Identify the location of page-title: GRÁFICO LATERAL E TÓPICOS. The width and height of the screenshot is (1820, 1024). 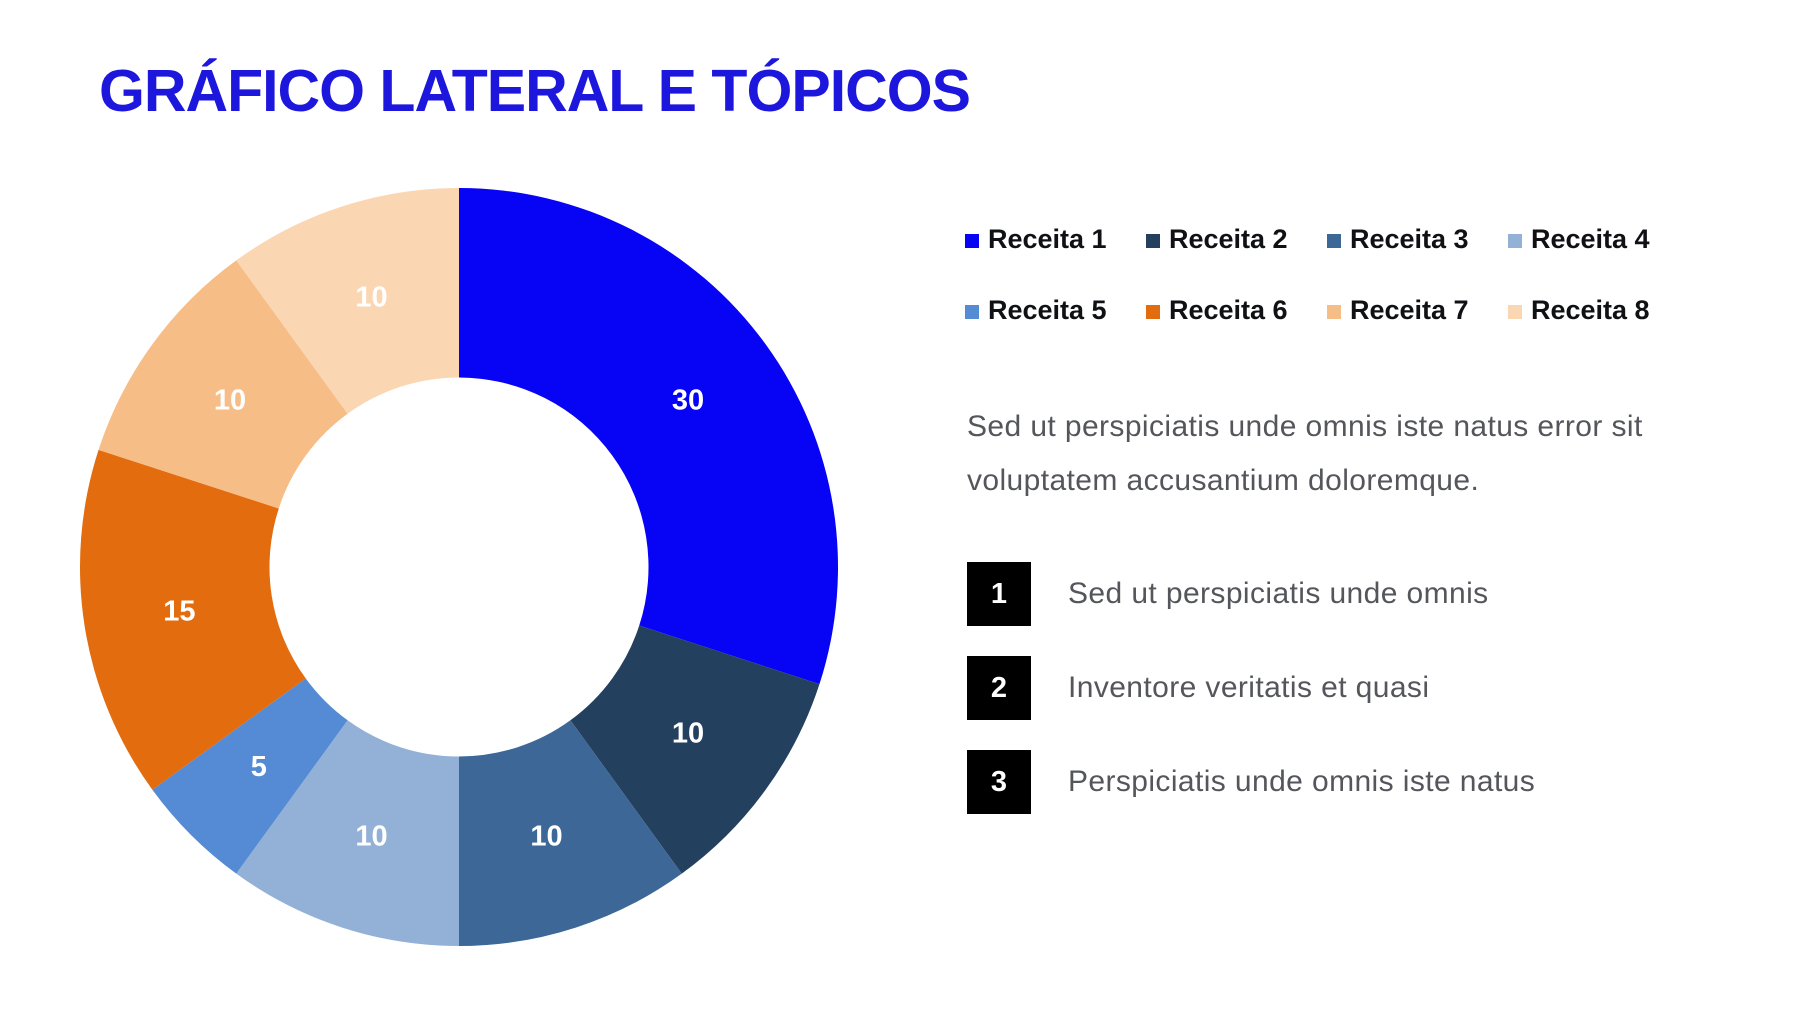
(535, 91).